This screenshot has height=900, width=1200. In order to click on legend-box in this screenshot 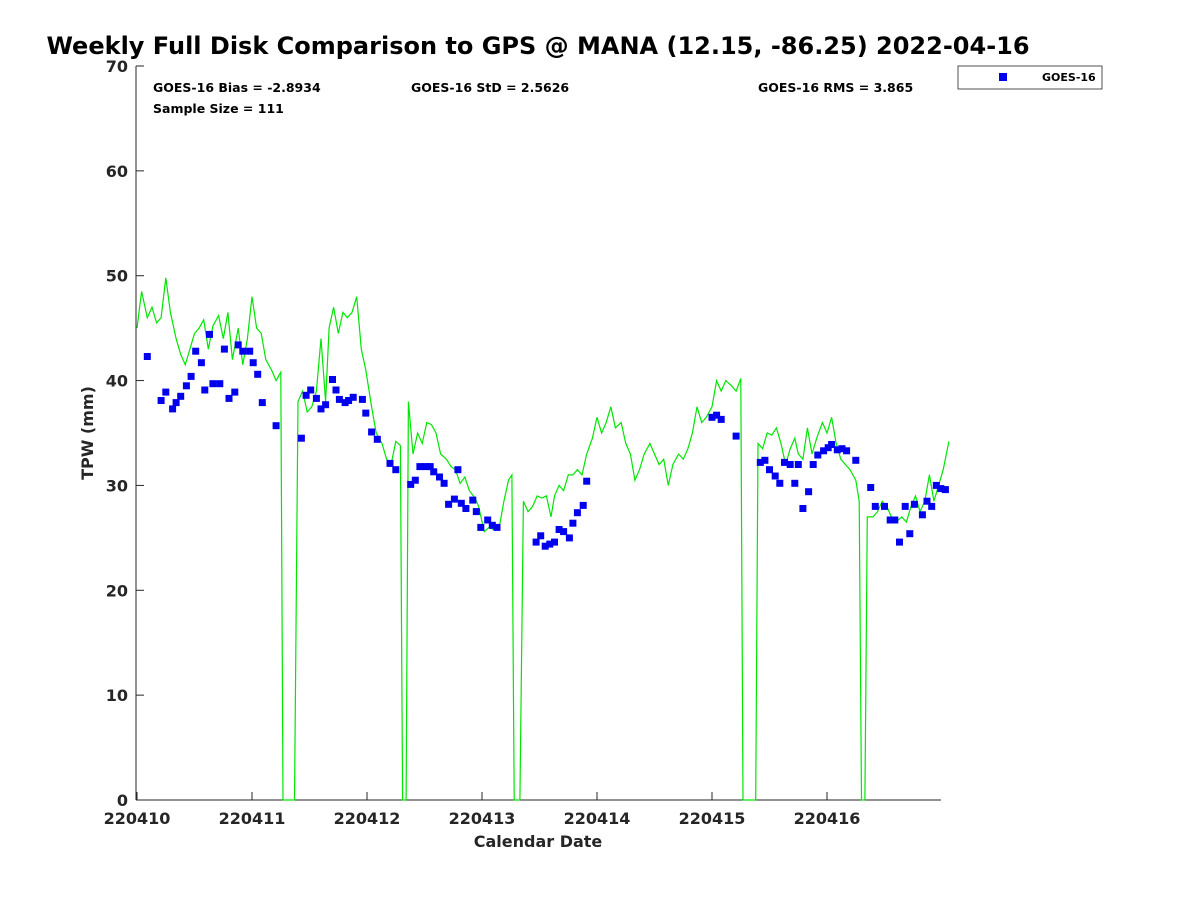, I will do `click(1030, 77)`.